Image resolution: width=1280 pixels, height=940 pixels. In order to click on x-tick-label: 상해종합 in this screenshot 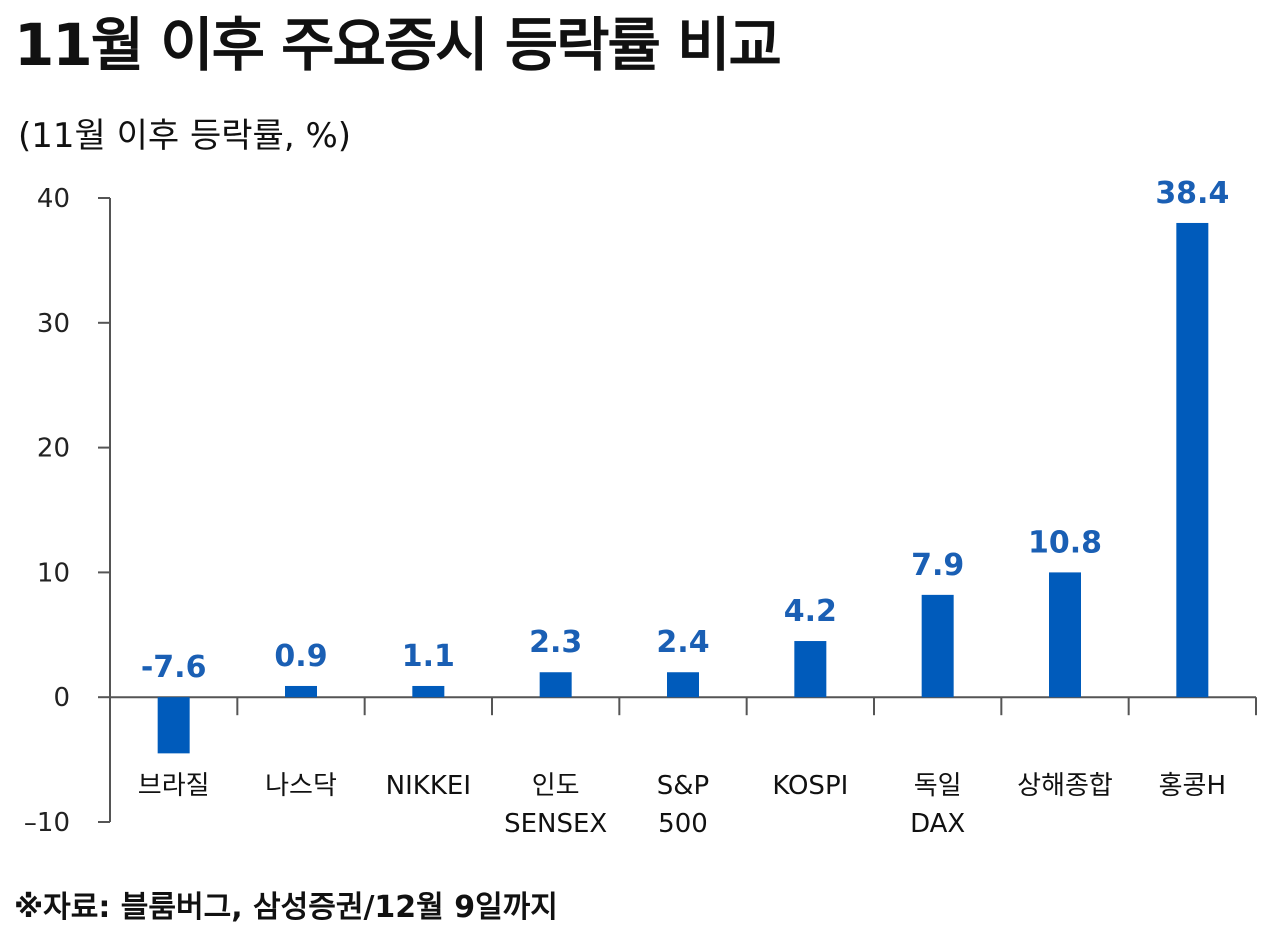, I will do `click(1065, 786)`.